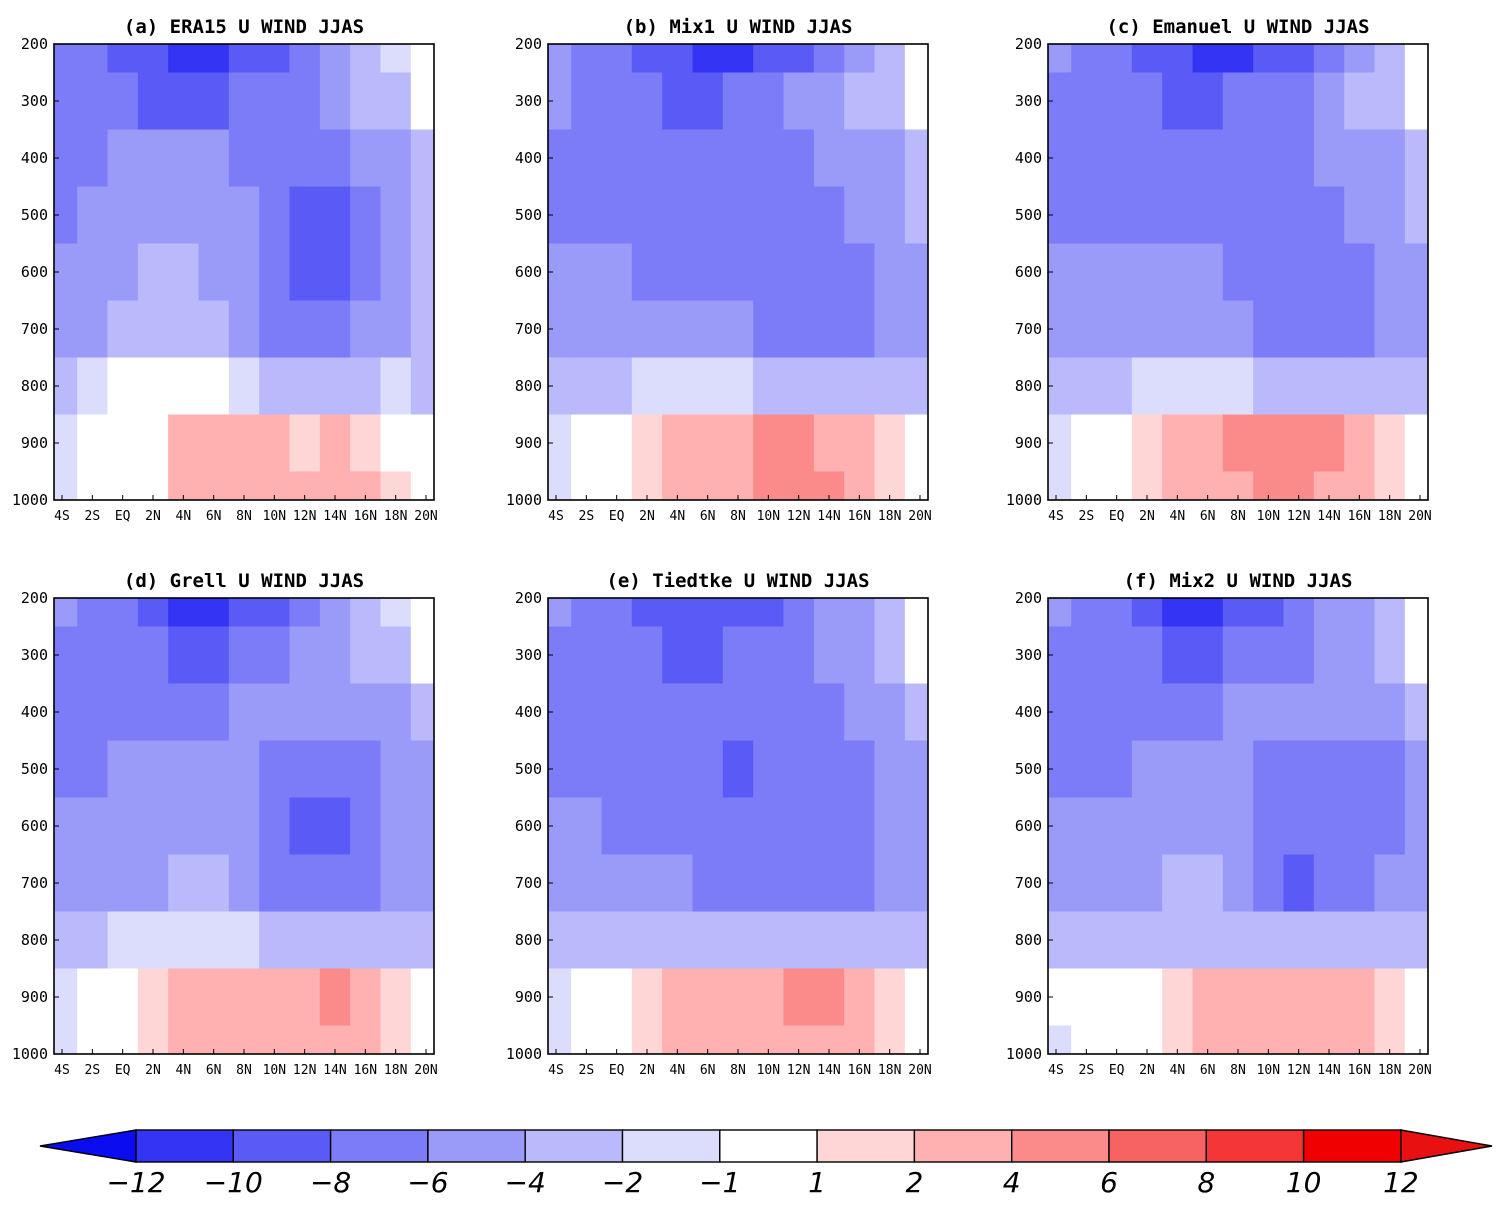 The width and height of the screenshot is (1508, 1206). What do you see at coordinates (1028, 272) in the screenshot?
I see `y-tick-label: 600` at bounding box center [1028, 272].